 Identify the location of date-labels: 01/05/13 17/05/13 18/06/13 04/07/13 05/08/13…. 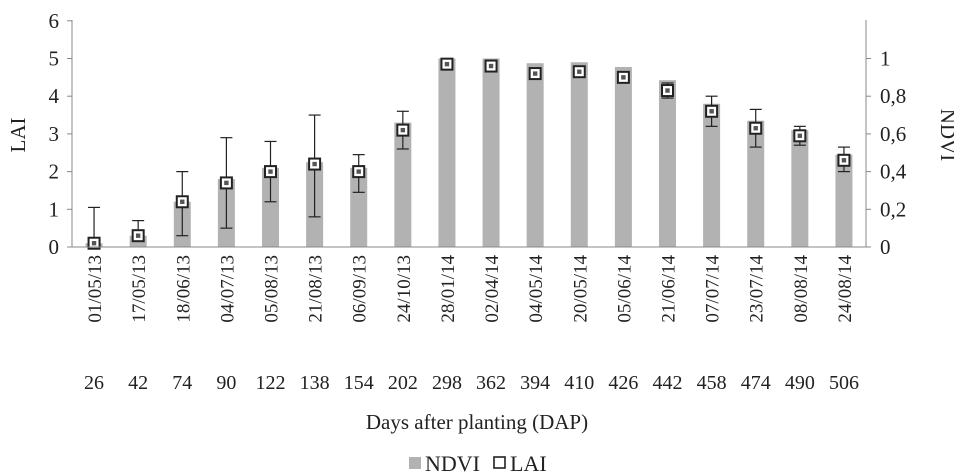
(470, 289).